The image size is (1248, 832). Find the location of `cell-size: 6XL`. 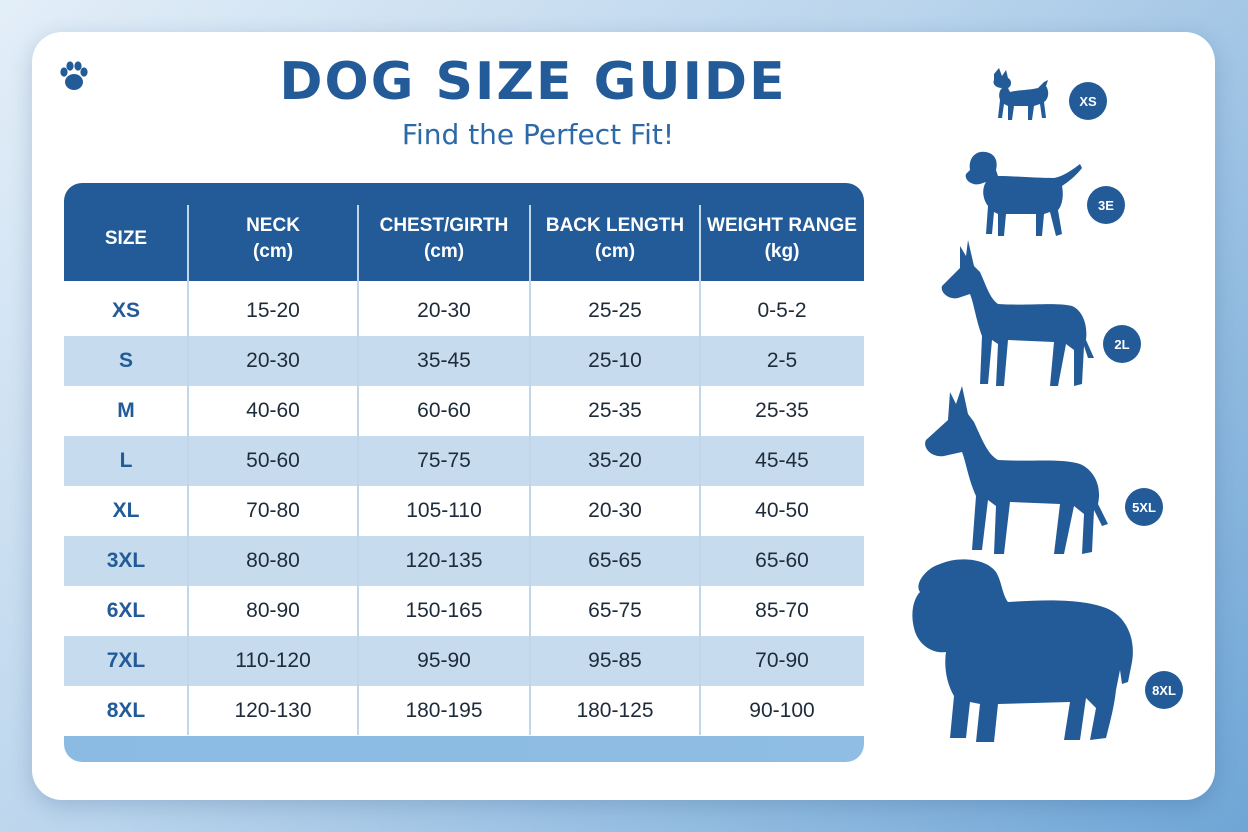

cell-size: 6XL is located at coordinates (126, 610).